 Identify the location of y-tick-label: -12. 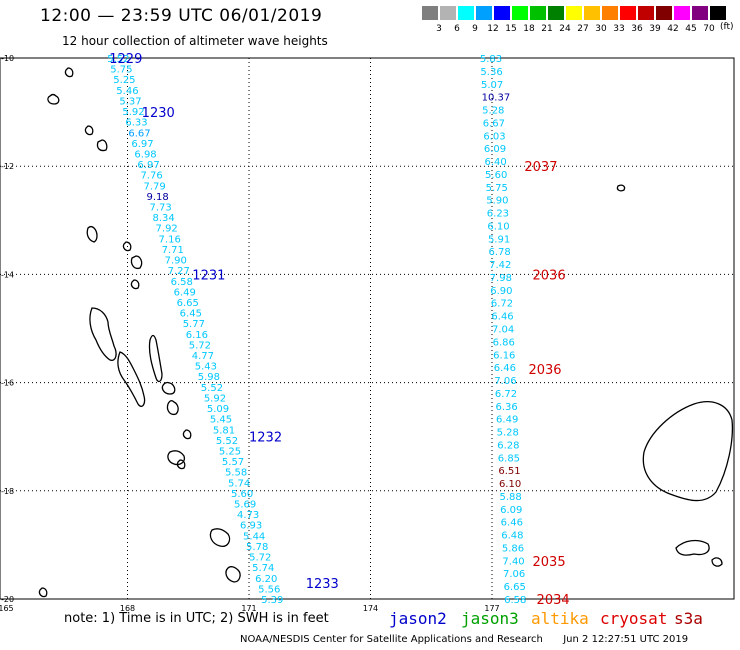
(7, 166).